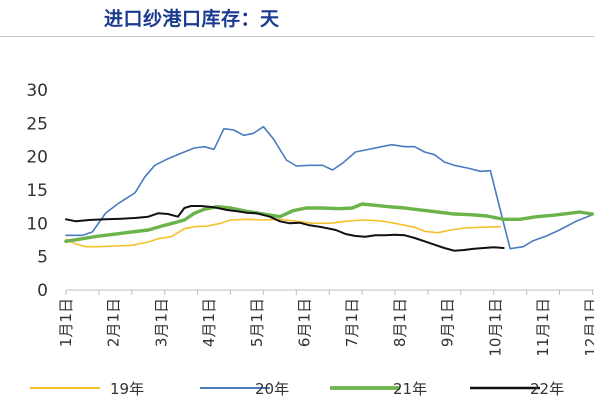  I want to click on x-tick-label: 3月1日, so click(161, 322).